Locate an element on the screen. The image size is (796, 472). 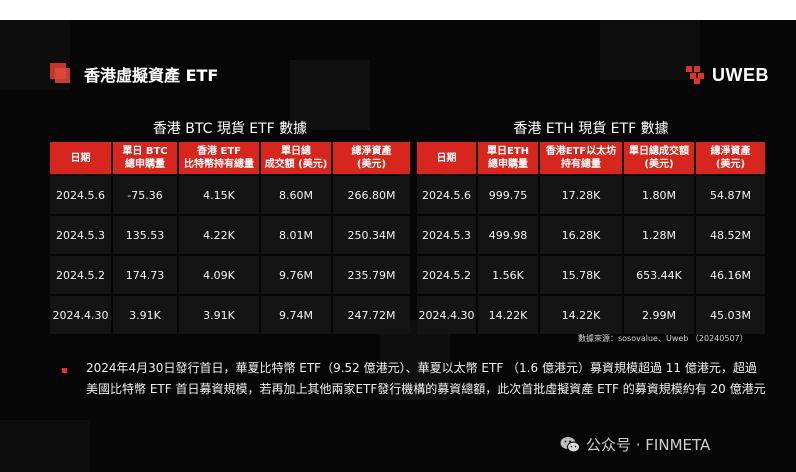
brand-name: UWEB is located at coordinates (740, 74).